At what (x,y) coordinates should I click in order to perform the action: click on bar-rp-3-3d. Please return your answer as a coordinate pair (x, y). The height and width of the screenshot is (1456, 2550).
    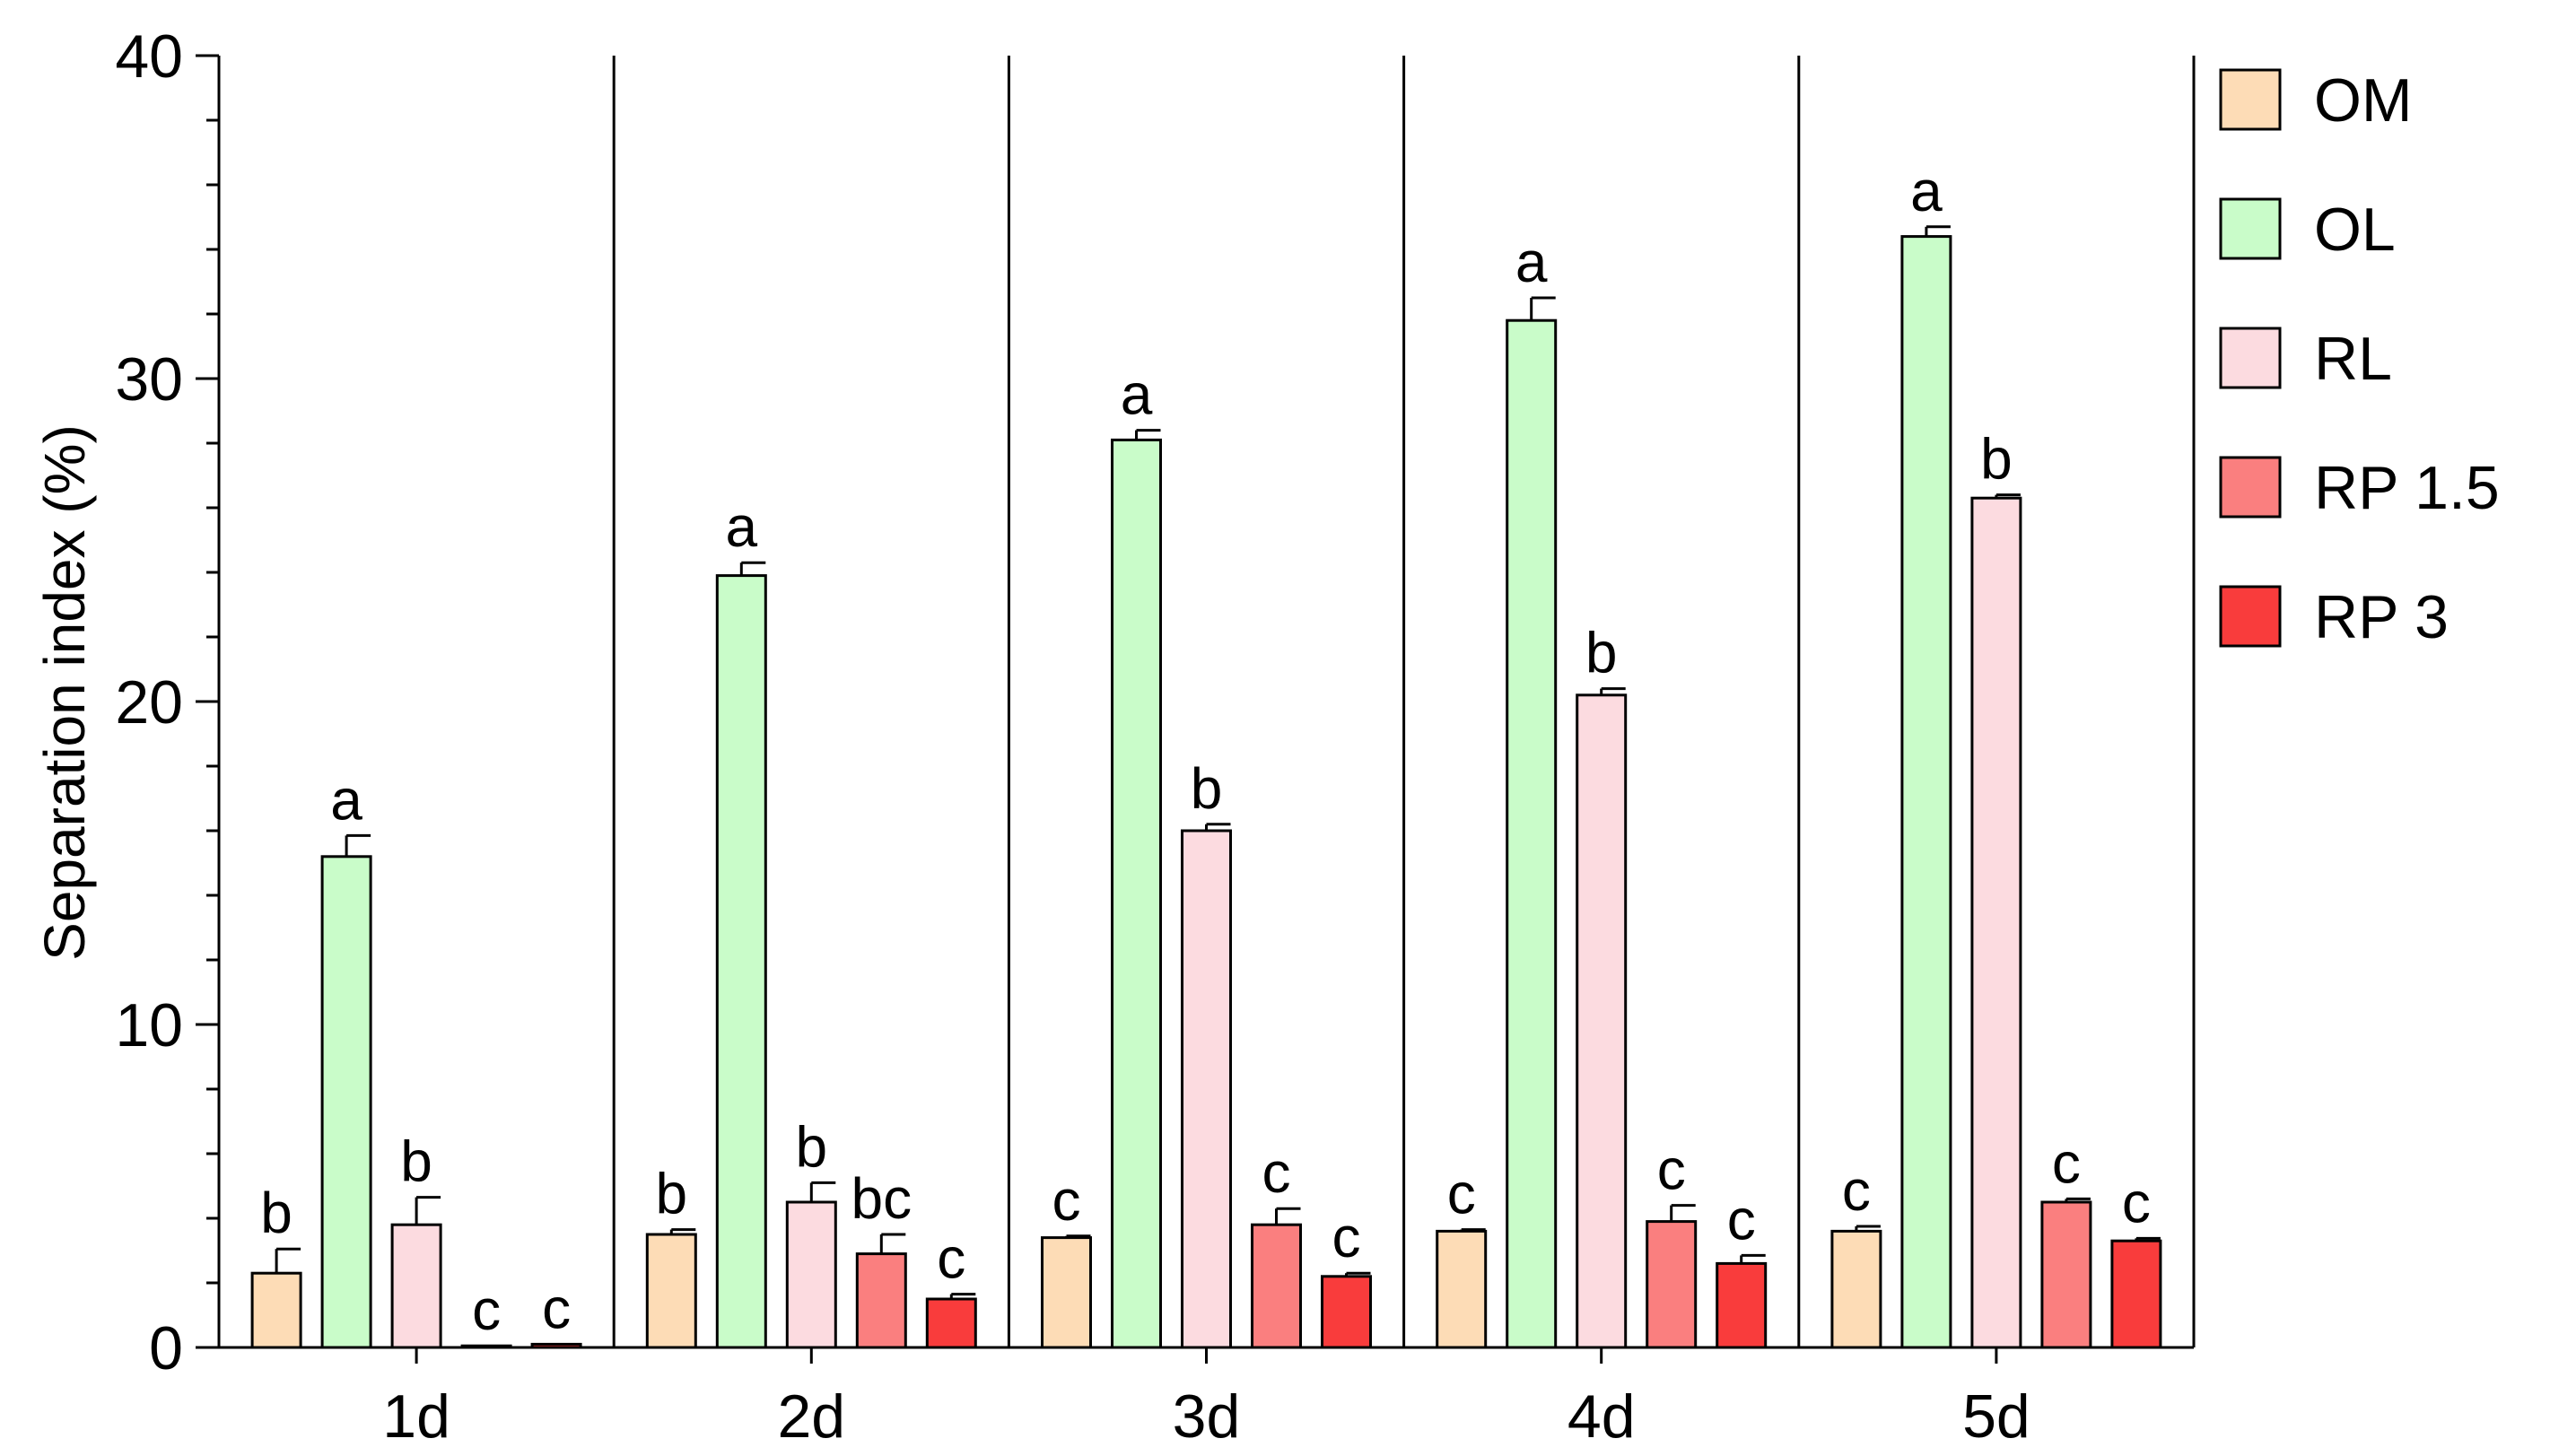
    Looking at the image, I should click on (1346, 1312).